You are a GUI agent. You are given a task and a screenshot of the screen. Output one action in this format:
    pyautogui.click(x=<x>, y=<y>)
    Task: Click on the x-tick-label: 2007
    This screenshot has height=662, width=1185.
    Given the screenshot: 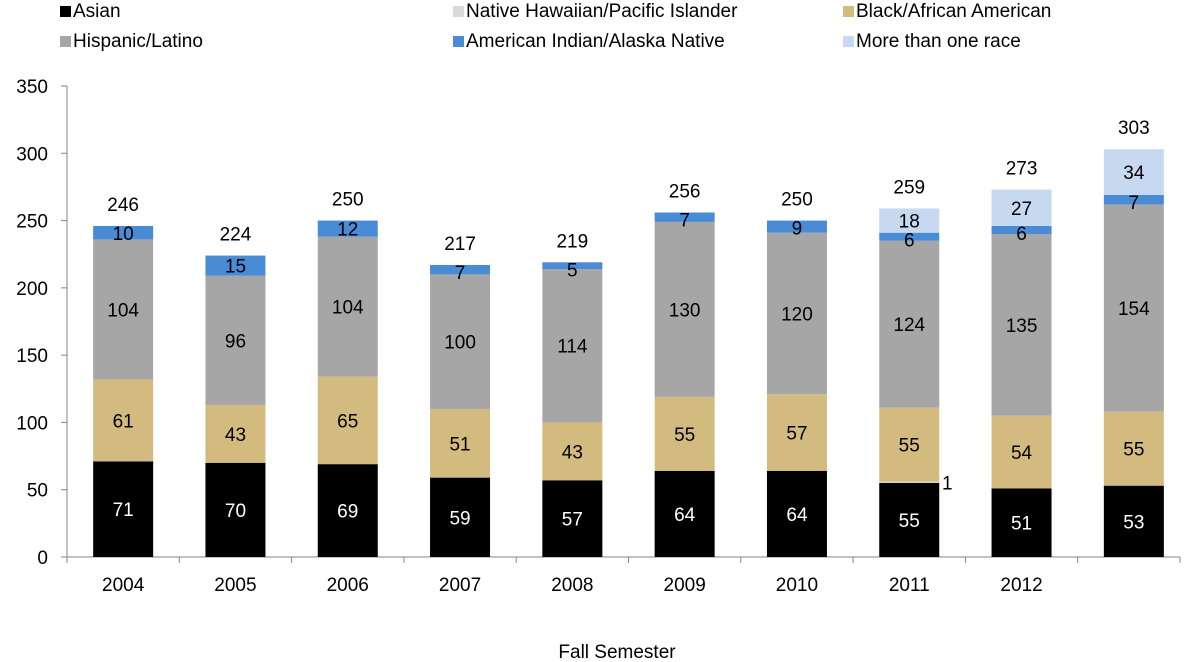 What is the action you would take?
    pyautogui.click(x=460, y=585)
    